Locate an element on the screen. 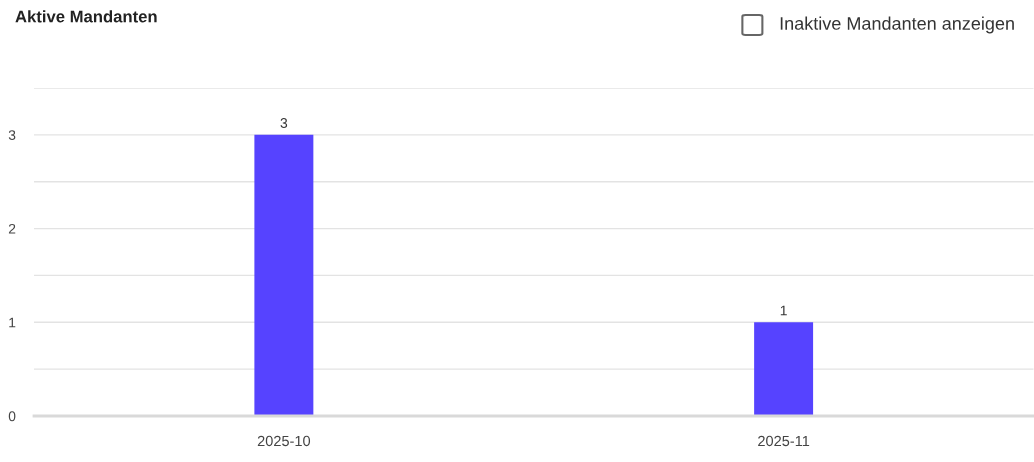 The height and width of the screenshot is (462, 1034). y-tick-label: 2 is located at coordinates (12, 228).